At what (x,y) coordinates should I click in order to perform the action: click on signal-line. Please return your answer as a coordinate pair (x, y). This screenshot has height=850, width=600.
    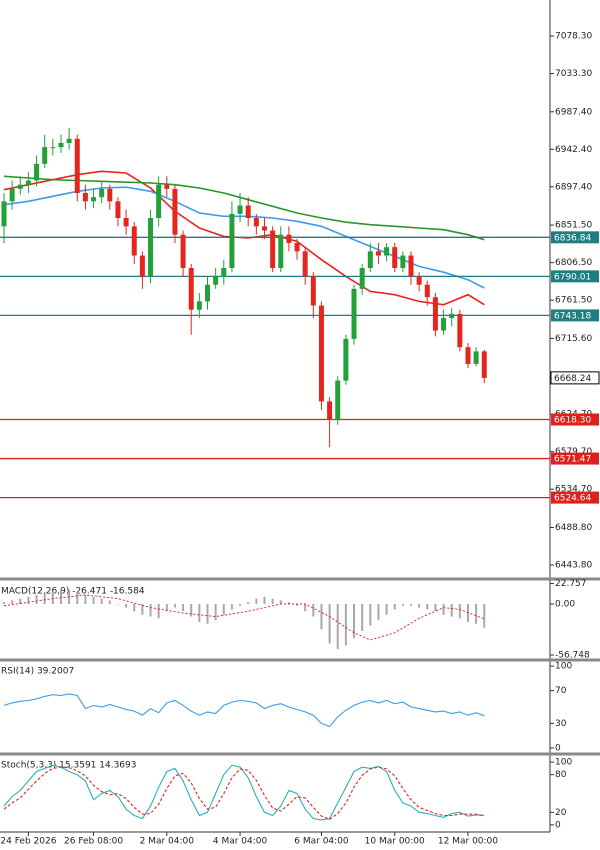
    Looking at the image, I should click on (244, 617).